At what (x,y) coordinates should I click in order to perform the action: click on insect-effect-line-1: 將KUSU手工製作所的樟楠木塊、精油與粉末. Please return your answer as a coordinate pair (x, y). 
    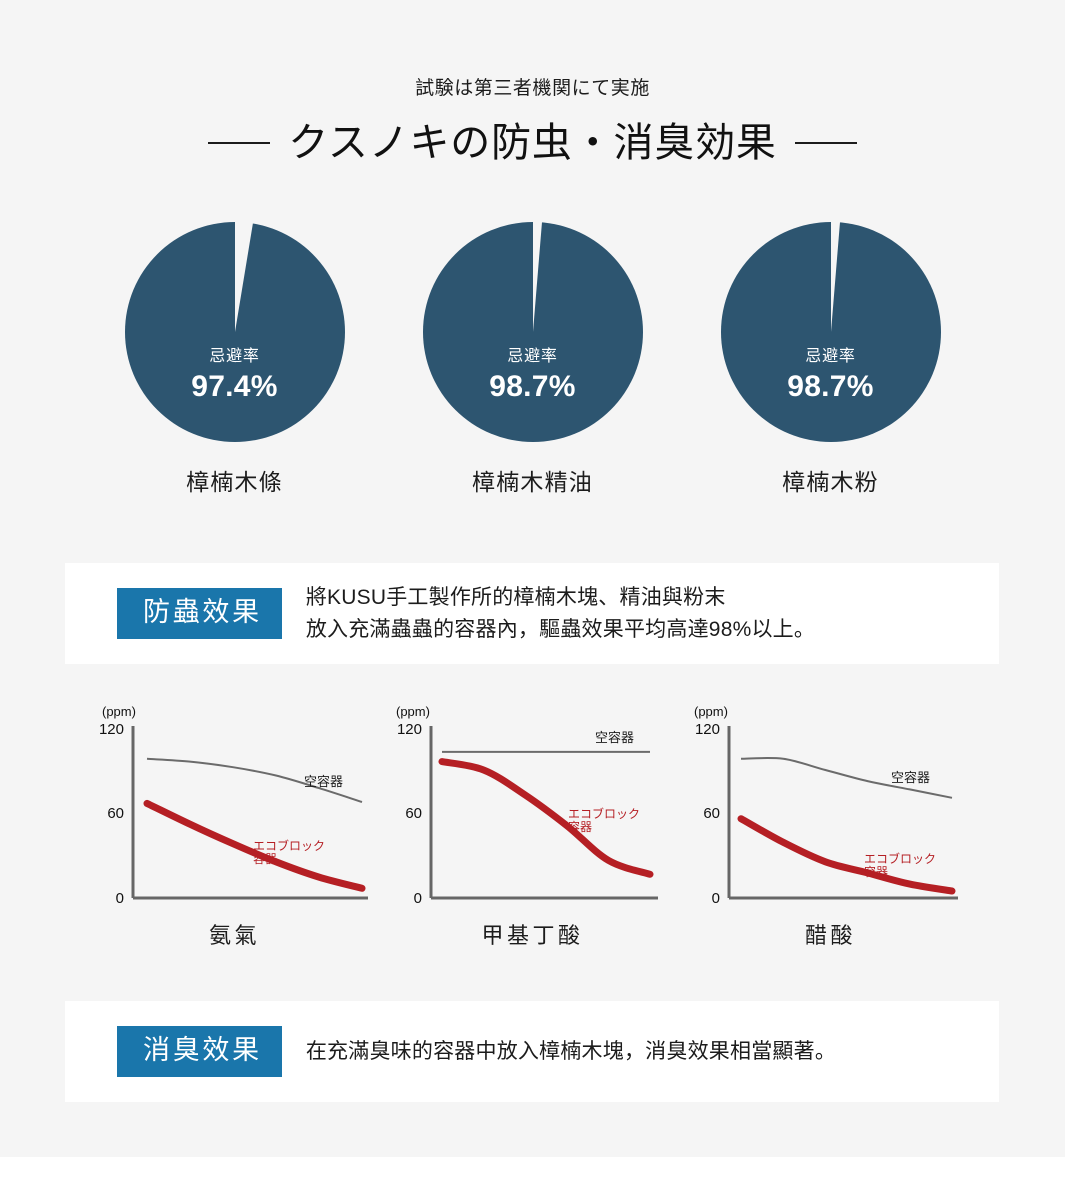
    Looking at the image, I should click on (515, 598).